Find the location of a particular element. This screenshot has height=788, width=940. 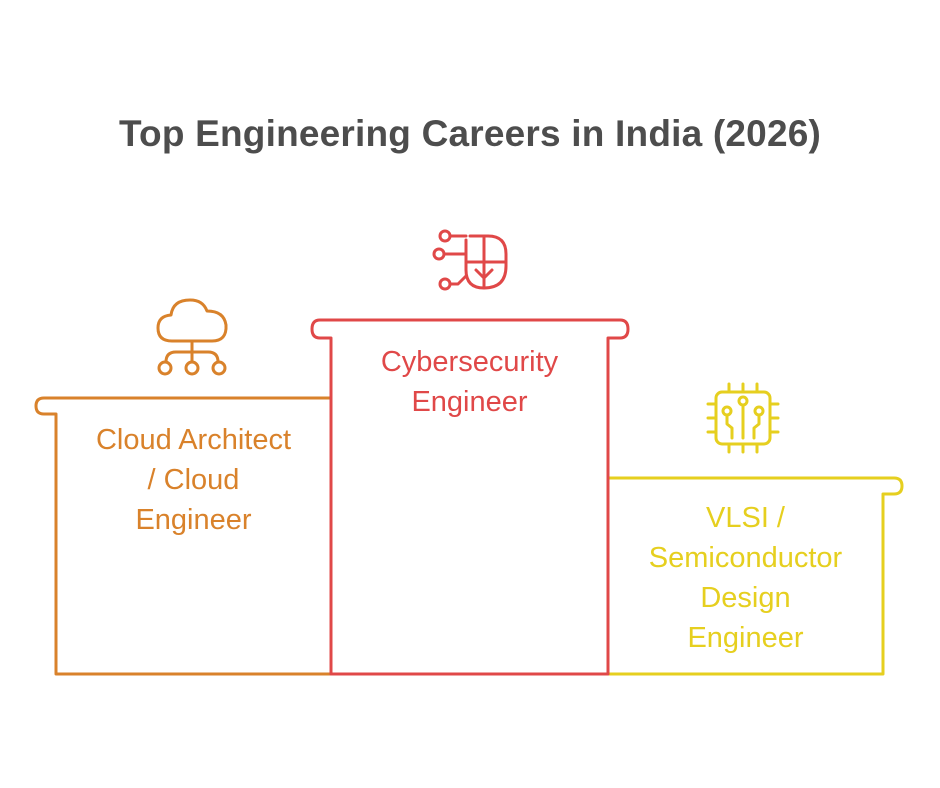

vlsi-label-line: VLSI / is located at coordinates (745, 518).